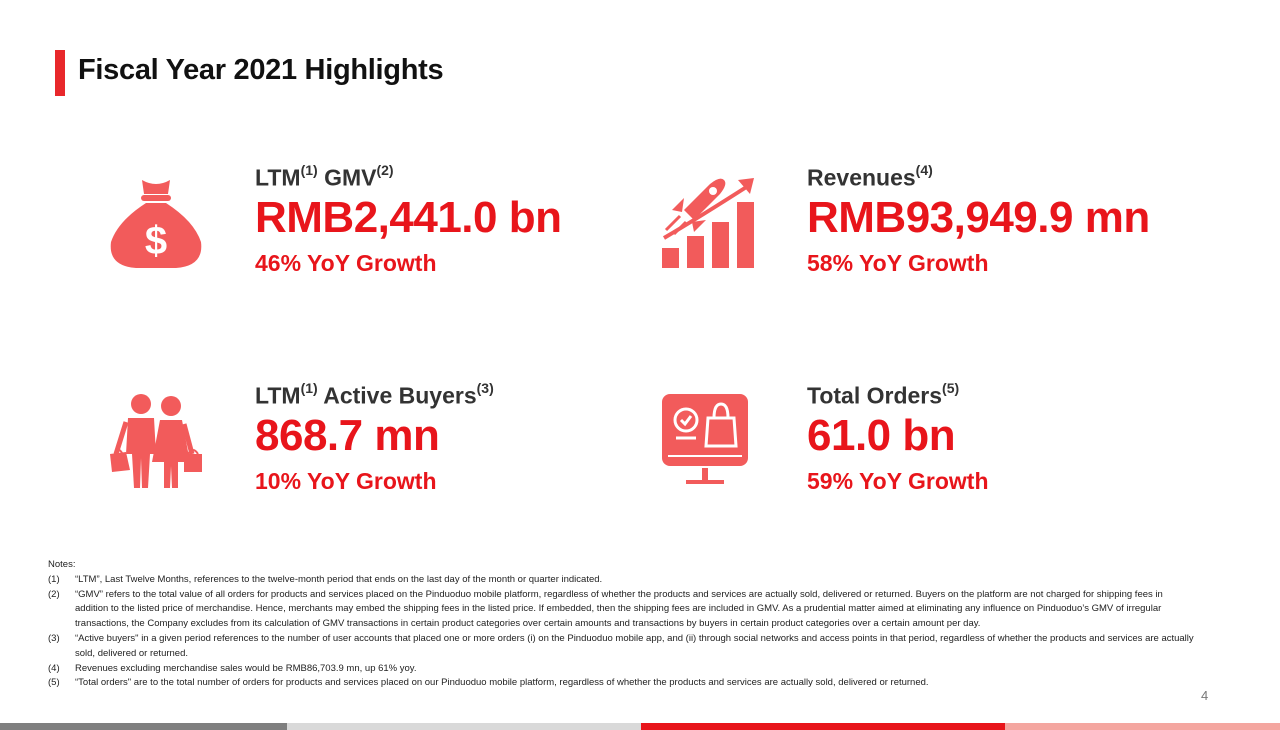 The image size is (1280, 730). I want to click on page-number: 4, so click(1205, 695).